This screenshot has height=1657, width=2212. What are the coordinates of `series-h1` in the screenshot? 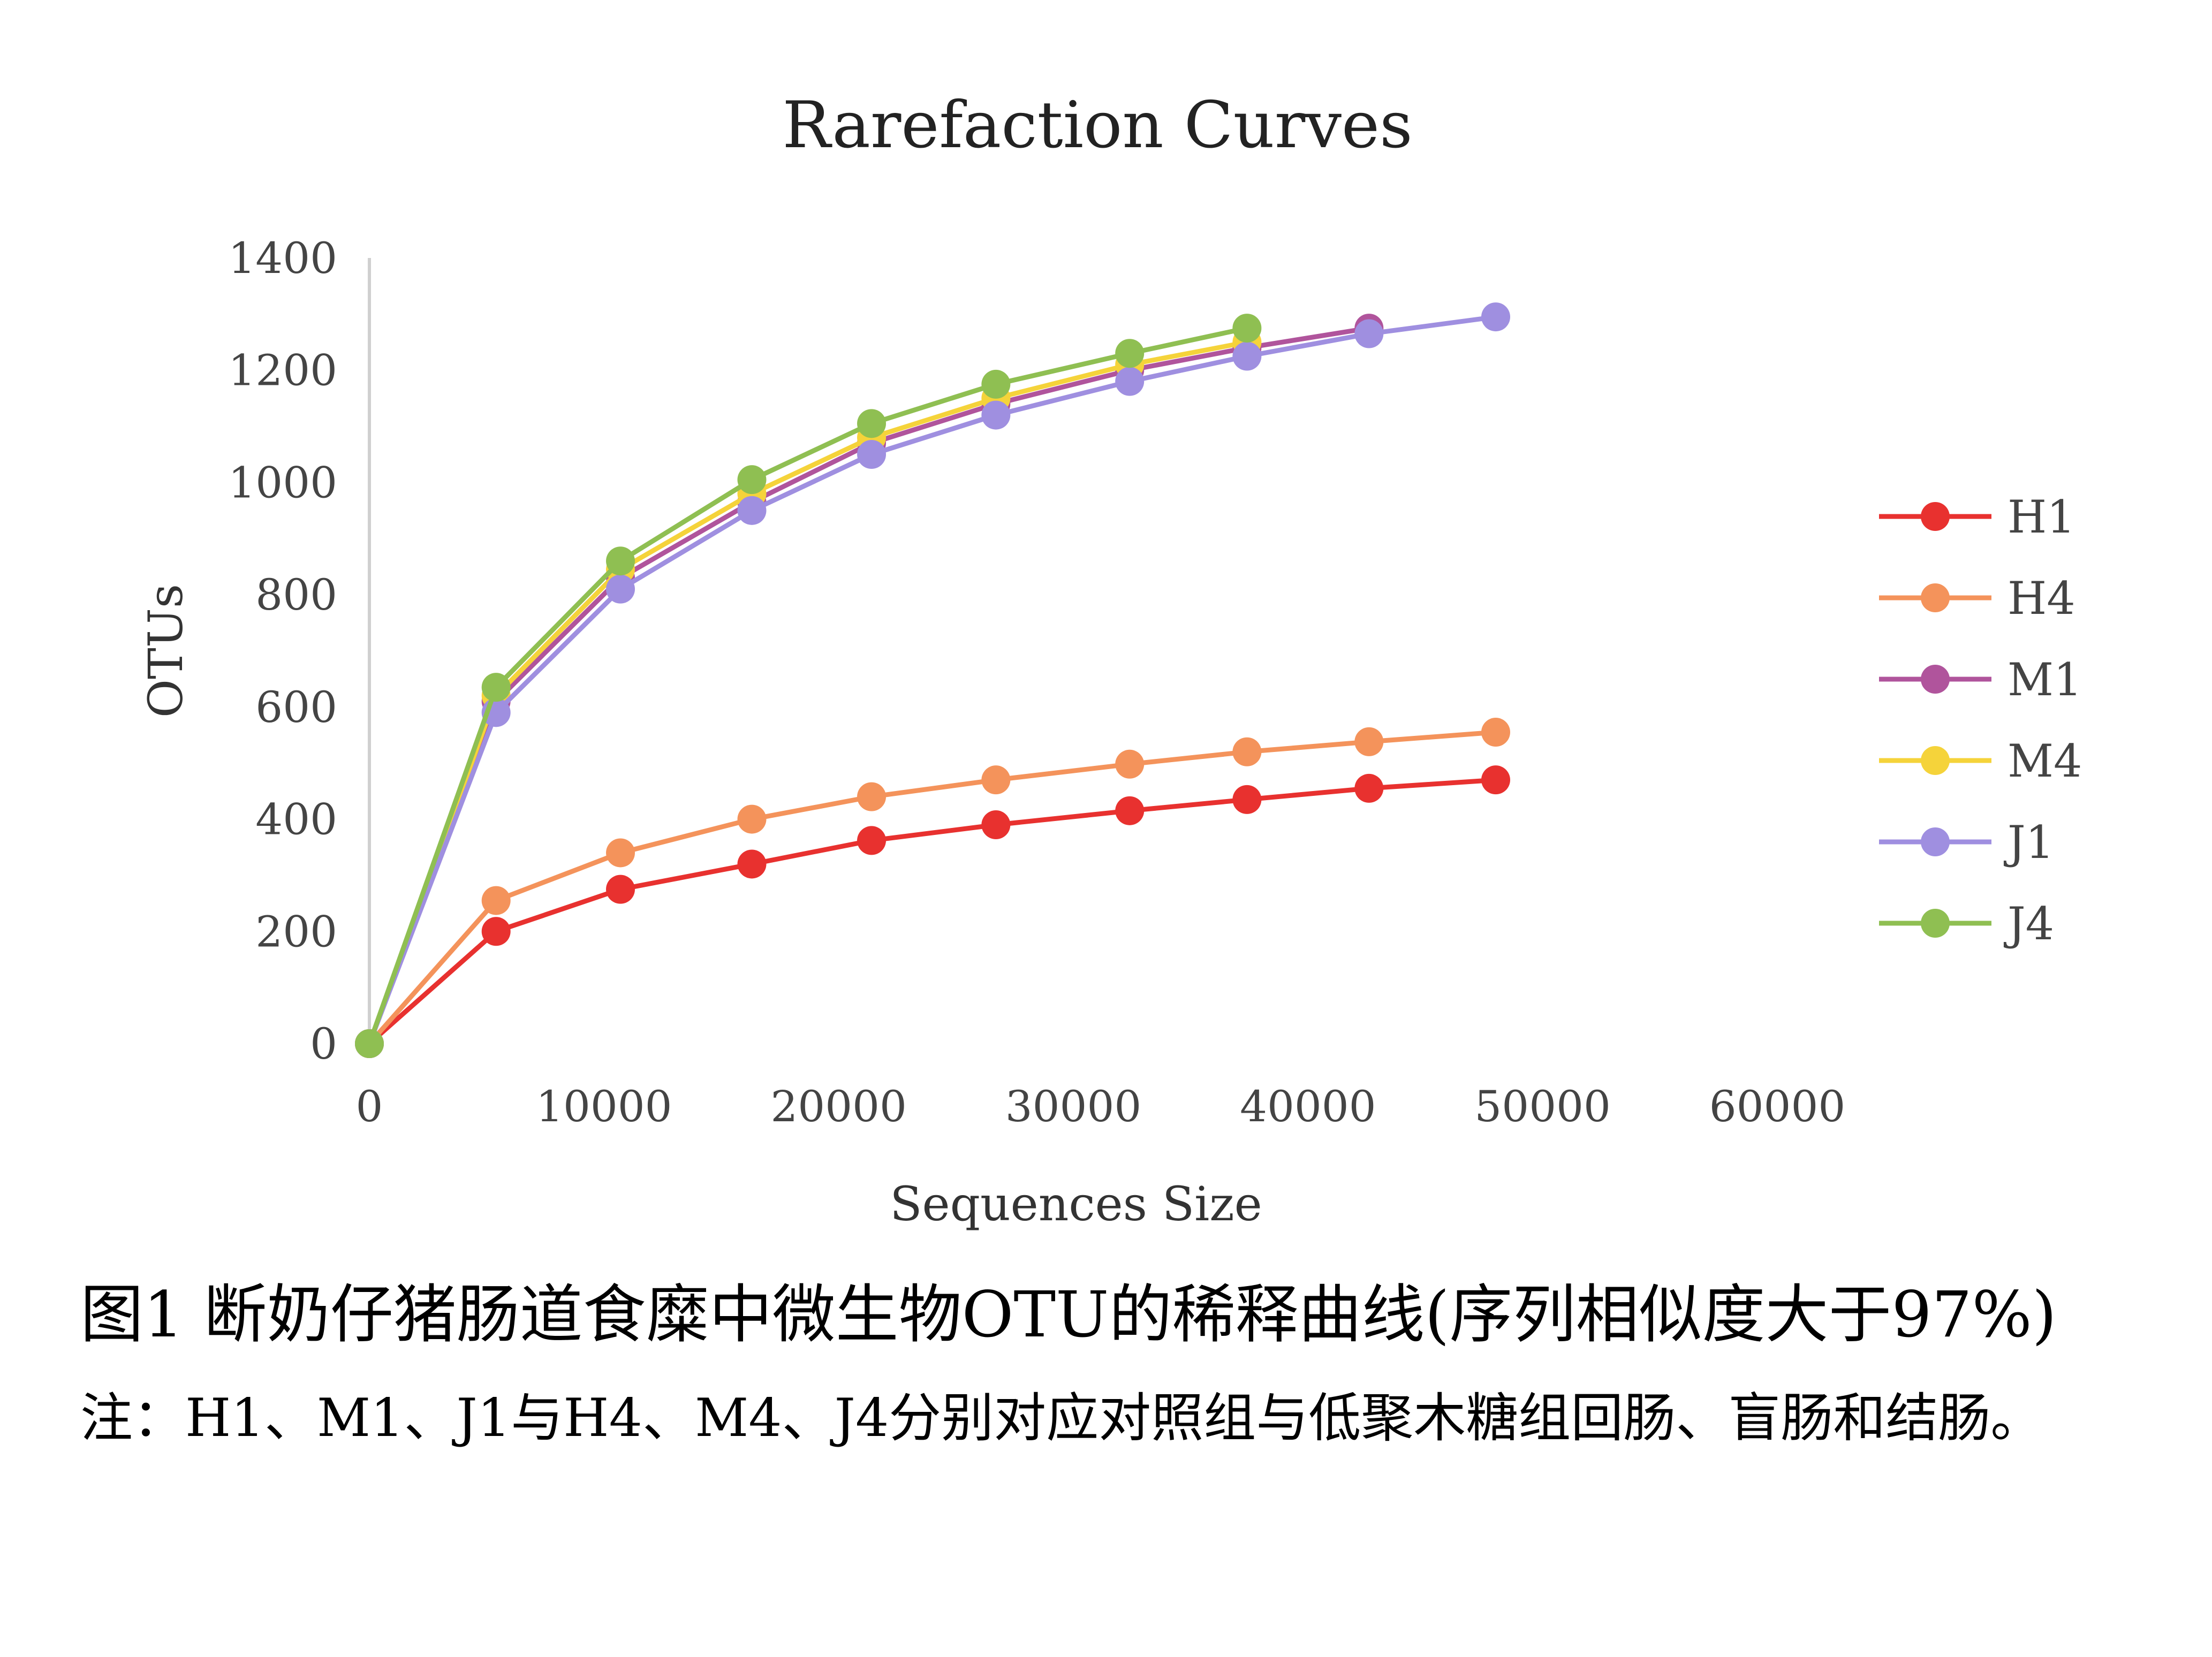 It's located at (933, 911).